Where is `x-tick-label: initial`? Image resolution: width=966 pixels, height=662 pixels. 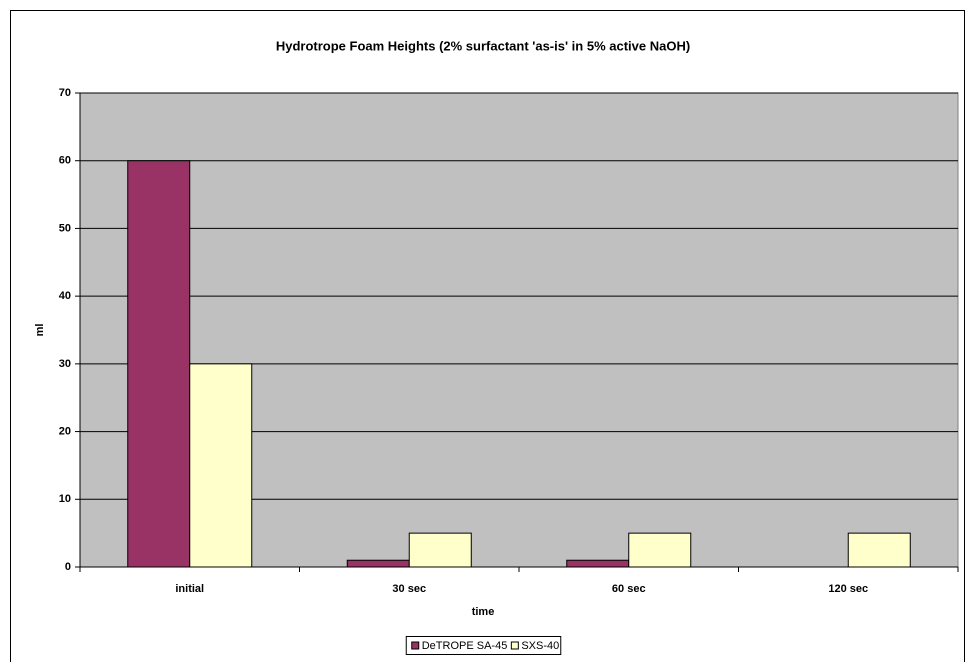
x-tick-label: initial is located at coordinates (189, 589).